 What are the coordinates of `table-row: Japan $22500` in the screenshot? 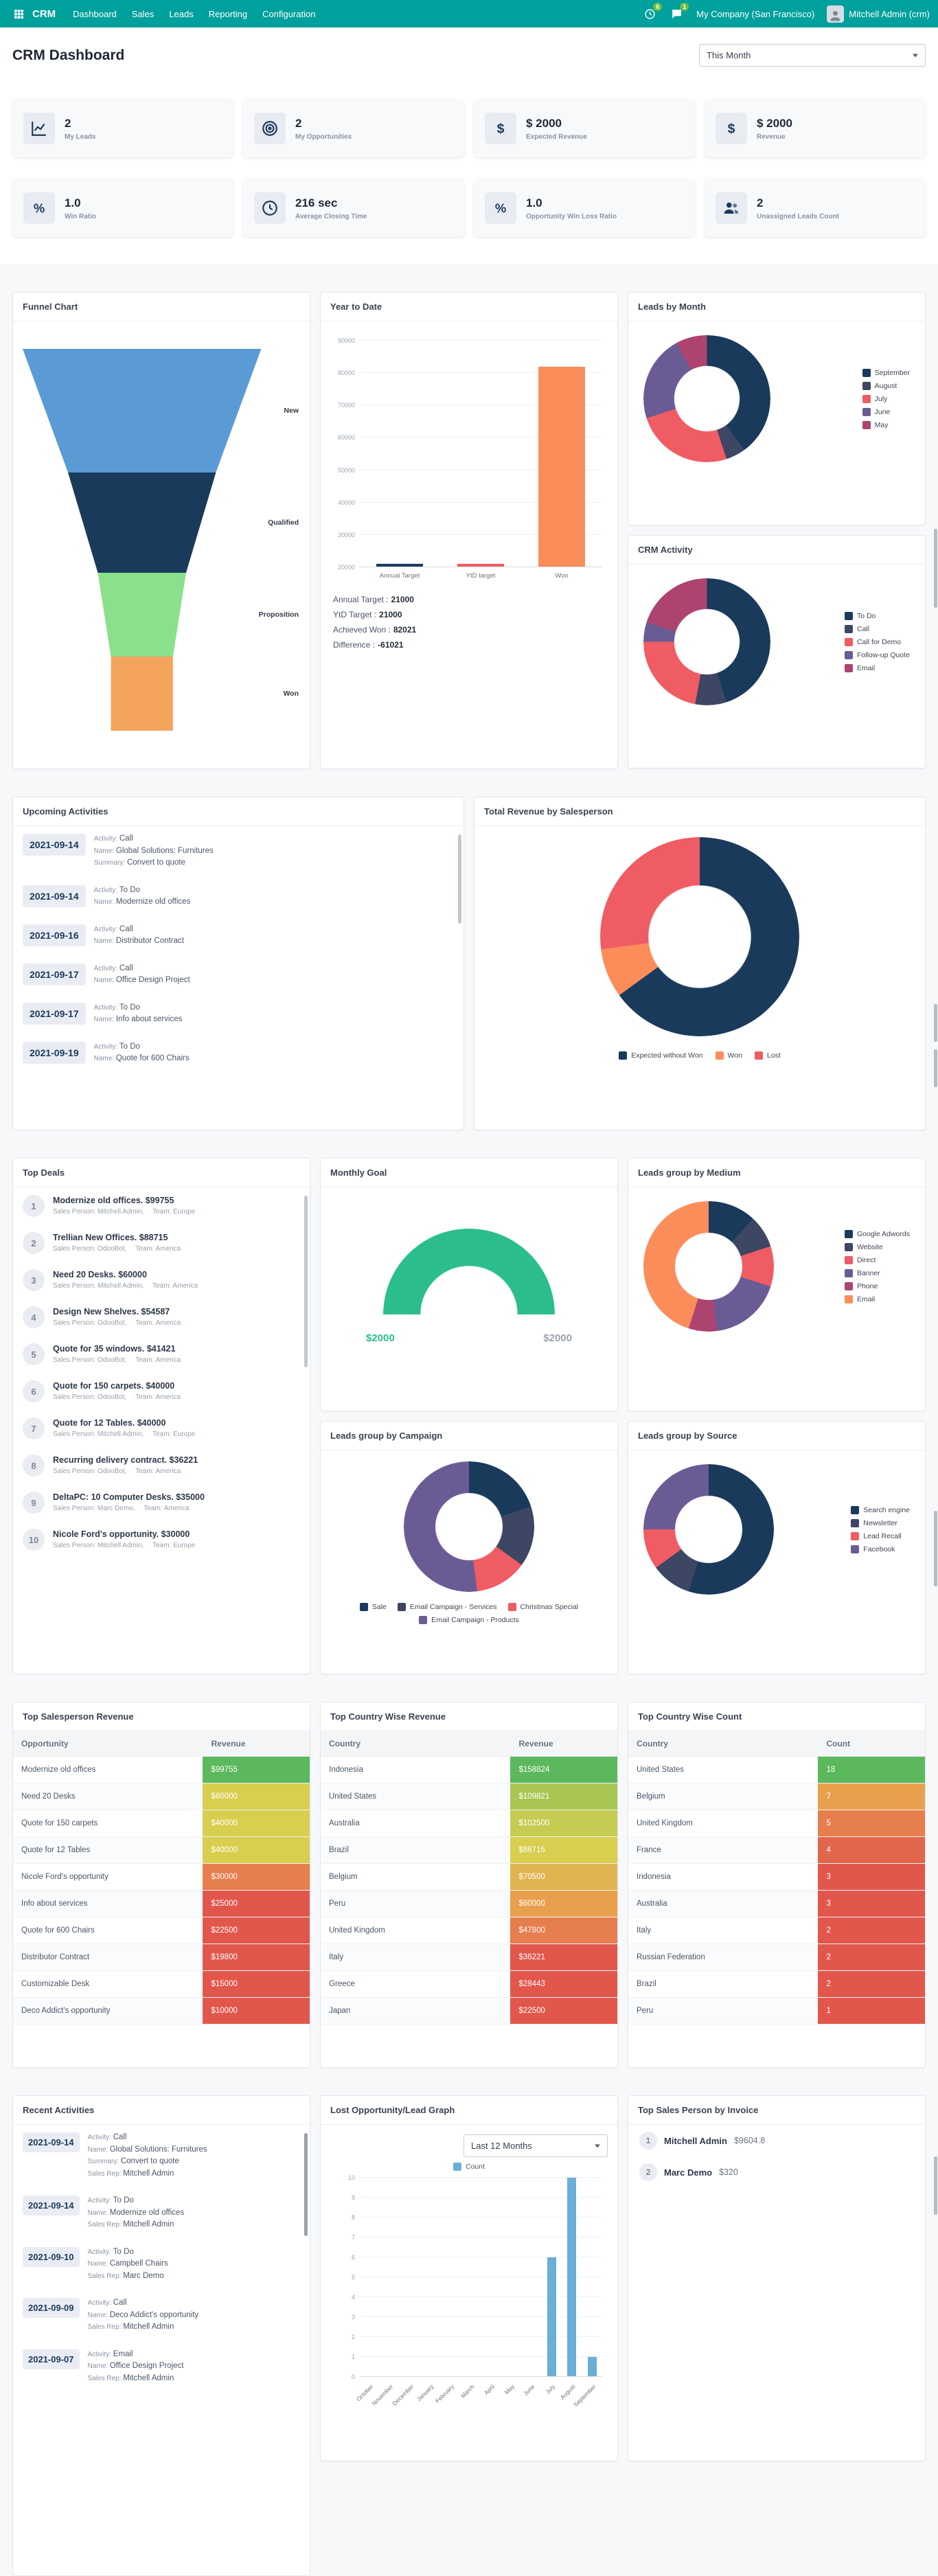 It's located at (469, 2011).